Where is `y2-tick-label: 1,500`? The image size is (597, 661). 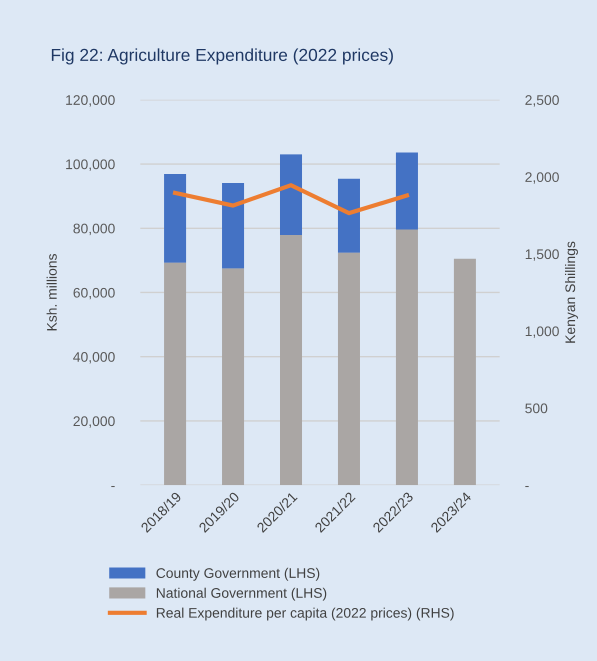
y2-tick-label: 1,500 is located at coordinates (542, 255).